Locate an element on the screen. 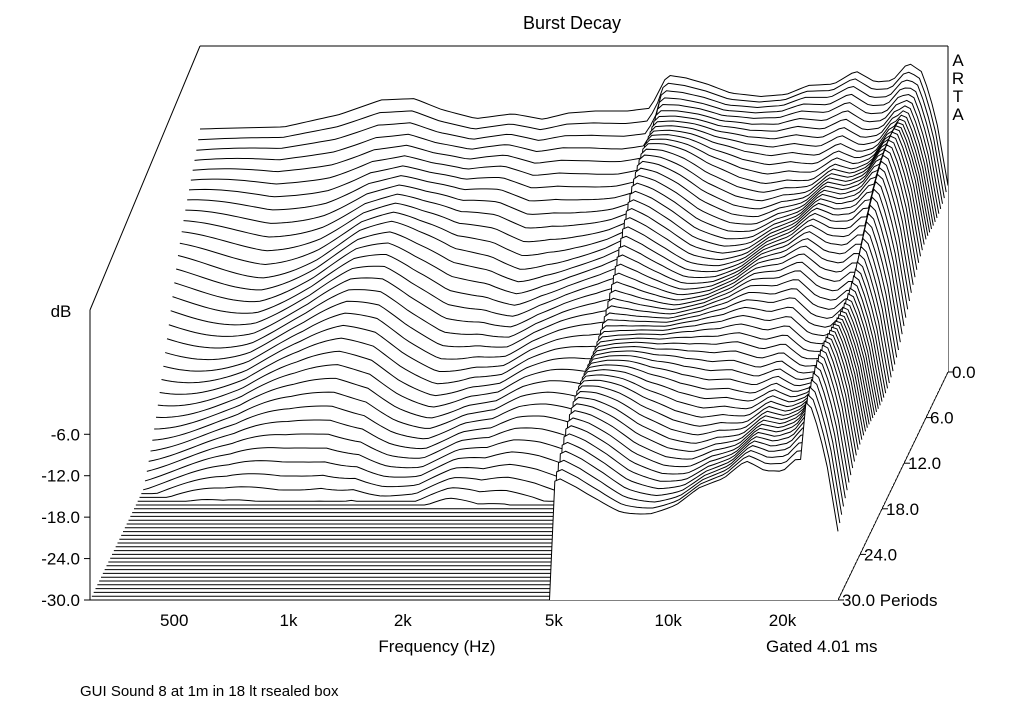 This screenshot has height=705, width=1024. x-tick-label: 10k is located at coordinates (669, 620).